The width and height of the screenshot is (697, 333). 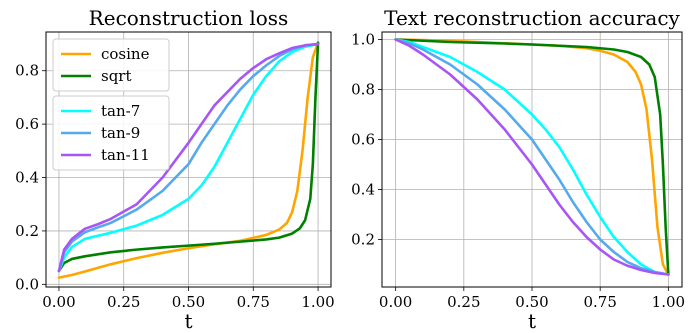 I want to click on y-tick-label: 0.0, so click(x=27, y=284).